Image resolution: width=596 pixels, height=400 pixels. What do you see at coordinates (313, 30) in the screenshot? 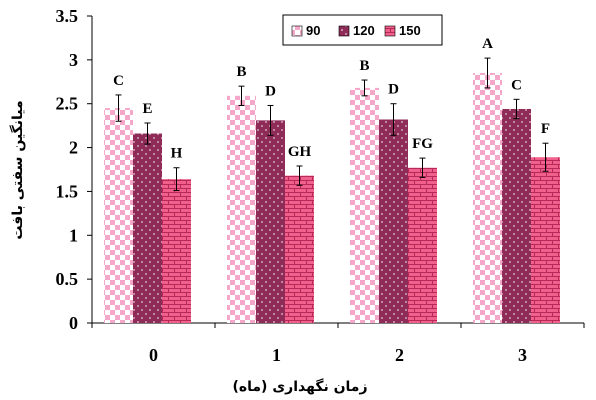
I see `legend-label-90: 90` at bounding box center [313, 30].